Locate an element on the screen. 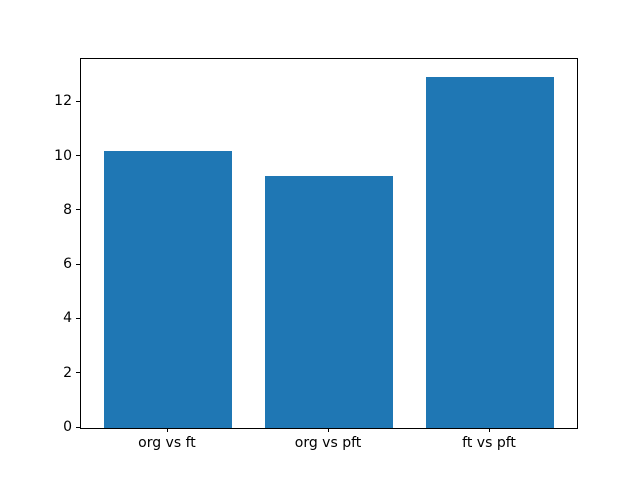 This screenshot has height=480, width=640. y-tick-label: 6 is located at coordinates (67, 264).